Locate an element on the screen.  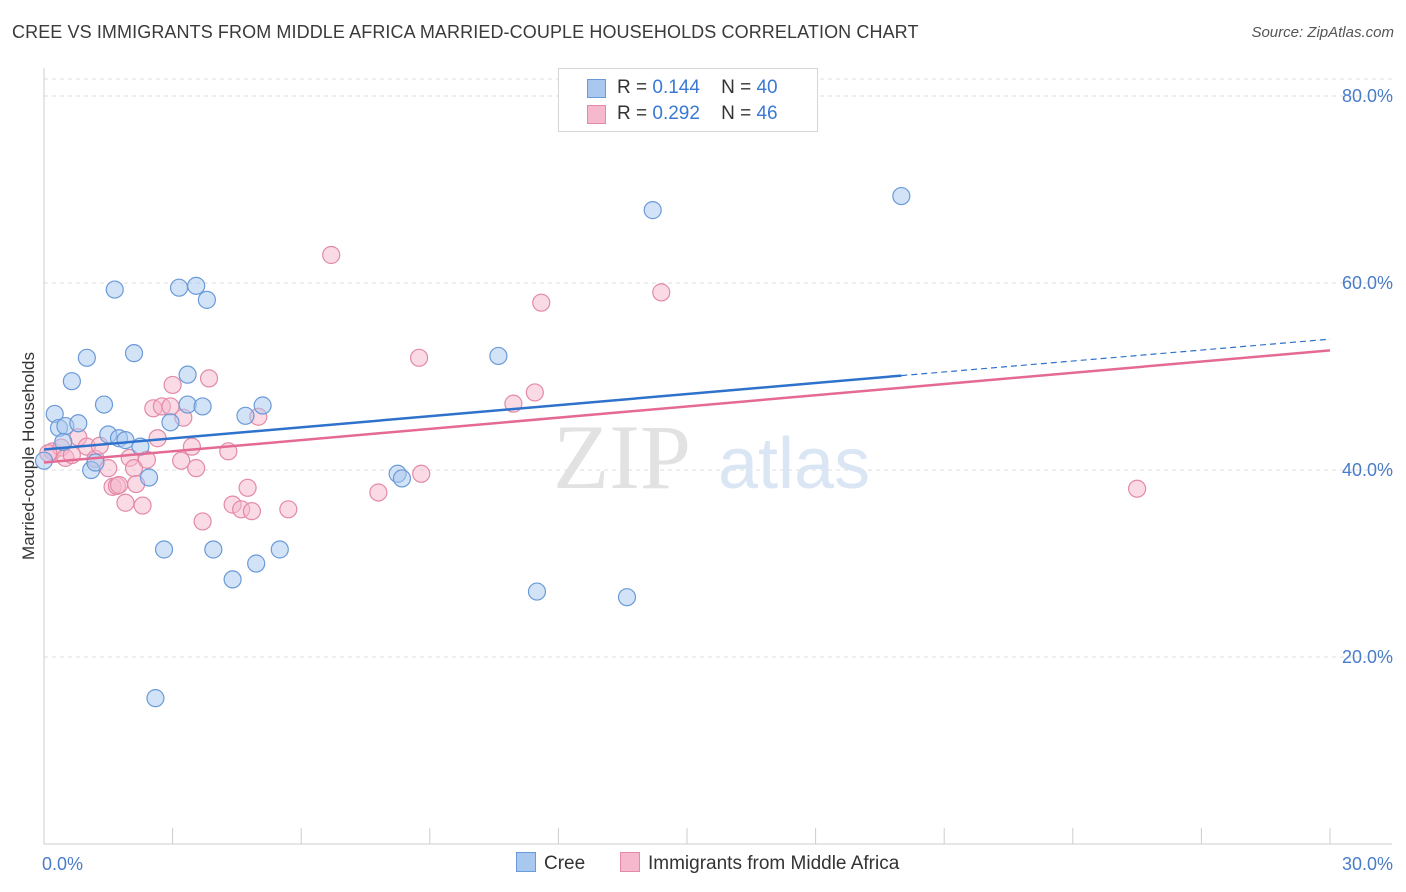
watermark-atlas: atlas is located at coordinates (794, 464).